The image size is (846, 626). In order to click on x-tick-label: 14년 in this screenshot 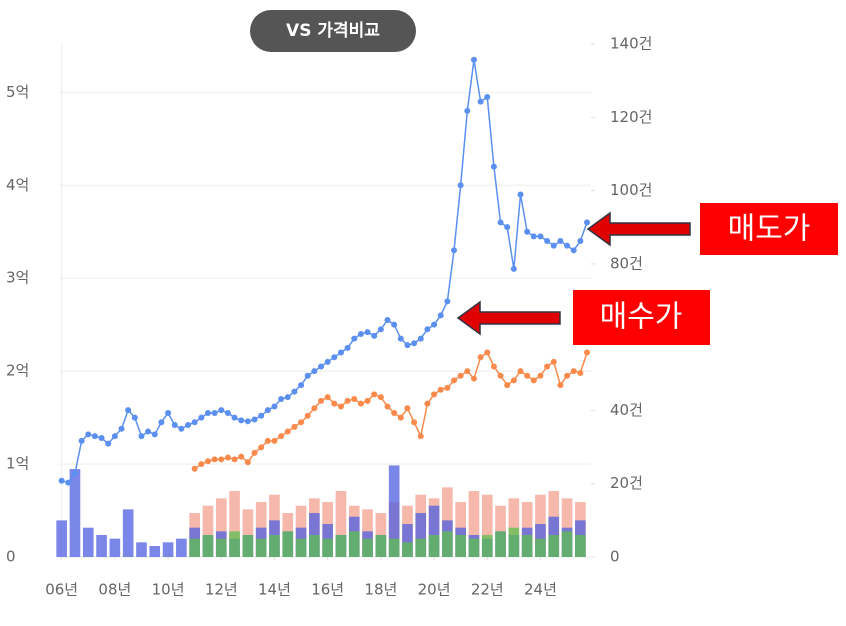, I will do `click(274, 590)`.